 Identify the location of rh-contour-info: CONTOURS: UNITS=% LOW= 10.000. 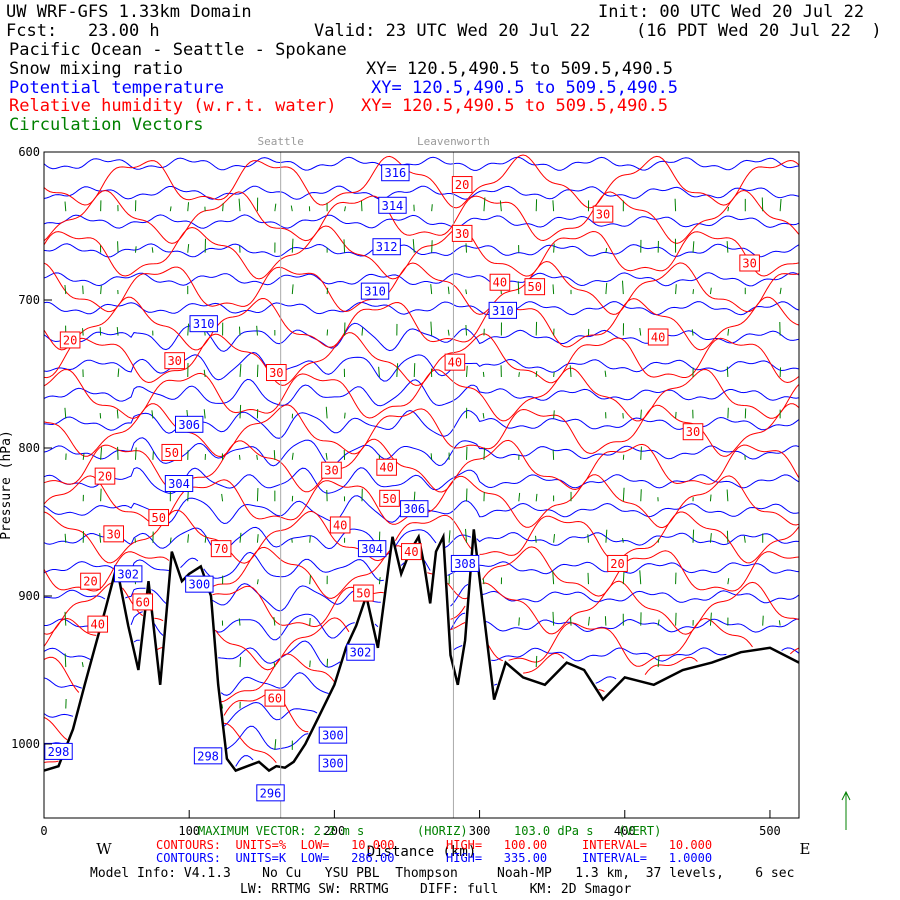
(275, 845).